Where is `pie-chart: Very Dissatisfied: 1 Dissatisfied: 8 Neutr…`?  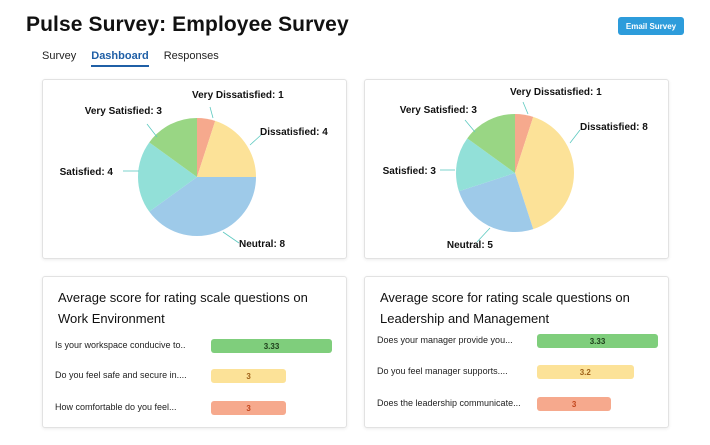
pie-chart: Very Dissatisfied: 1 Dissatisfied: 8 Neutr… is located at coordinates (516, 169).